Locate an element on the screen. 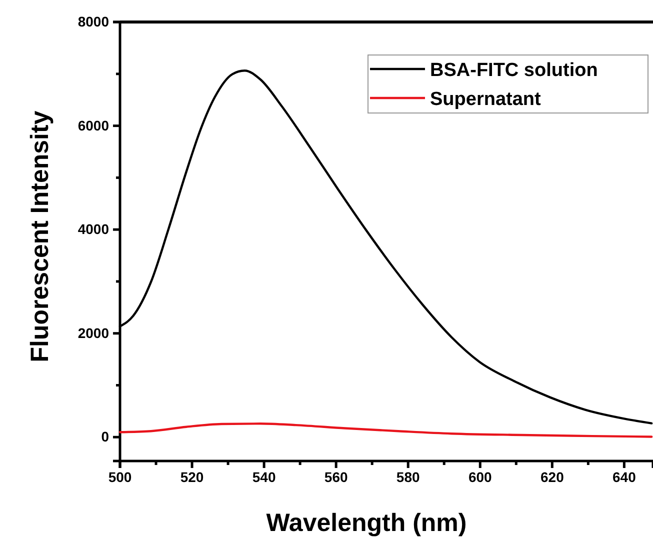 This screenshot has width=653, height=543. y-axis-title: Fluorescent Intensity is located at coordinates (40, 236).